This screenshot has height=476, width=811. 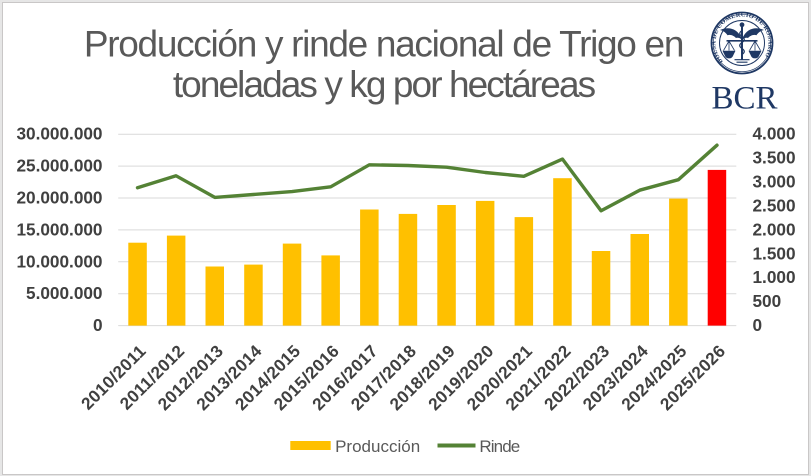 I want to click on svg-text: 25.000.000, so click(x=59, y=166).